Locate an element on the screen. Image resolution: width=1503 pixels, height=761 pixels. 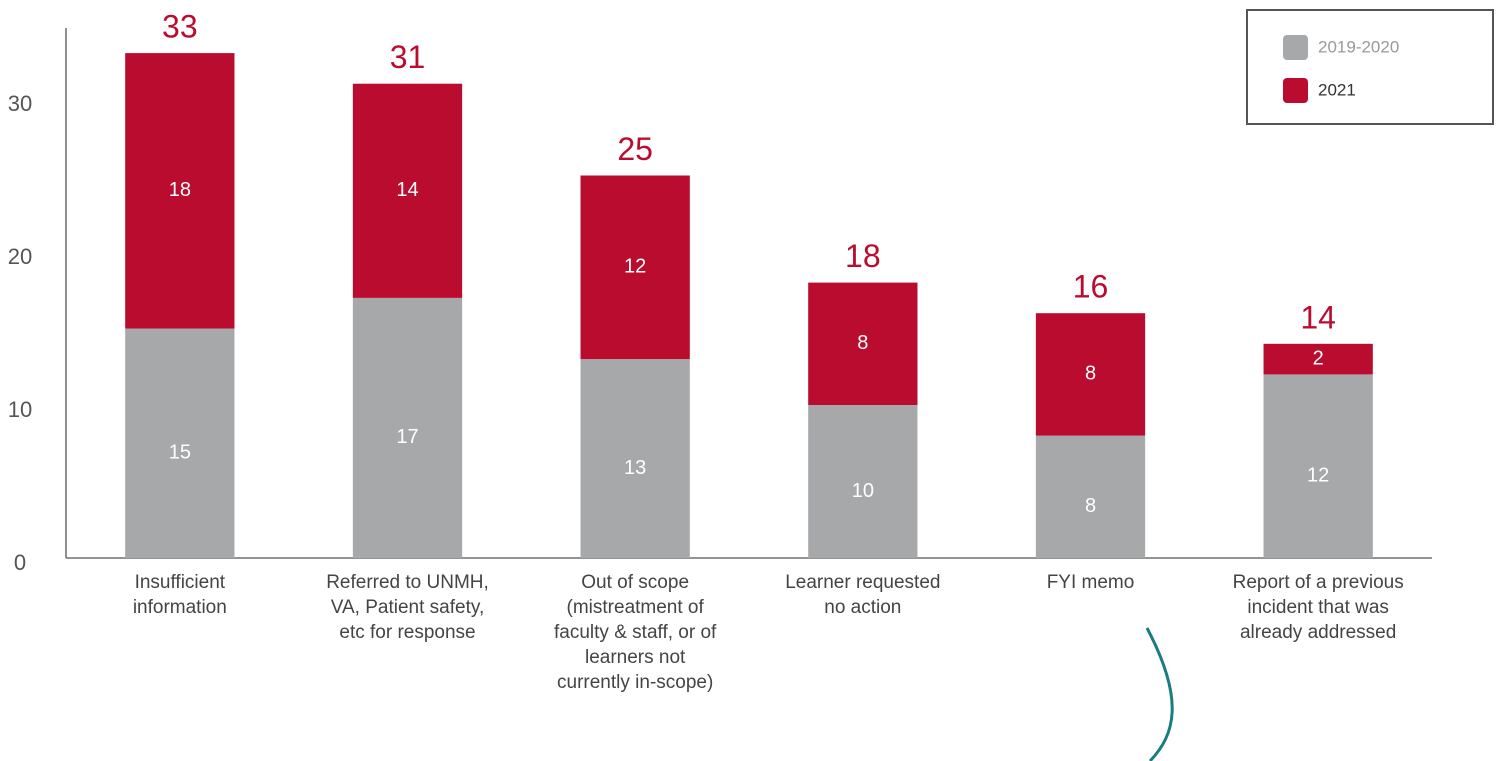
segment-label: 18 is located at coordinates (180, 190).